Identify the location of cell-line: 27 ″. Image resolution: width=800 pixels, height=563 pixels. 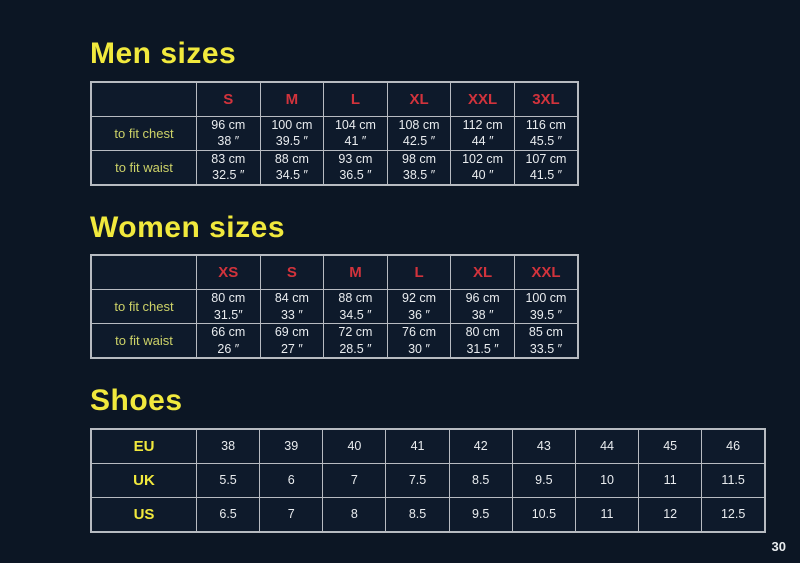
(291, 348).